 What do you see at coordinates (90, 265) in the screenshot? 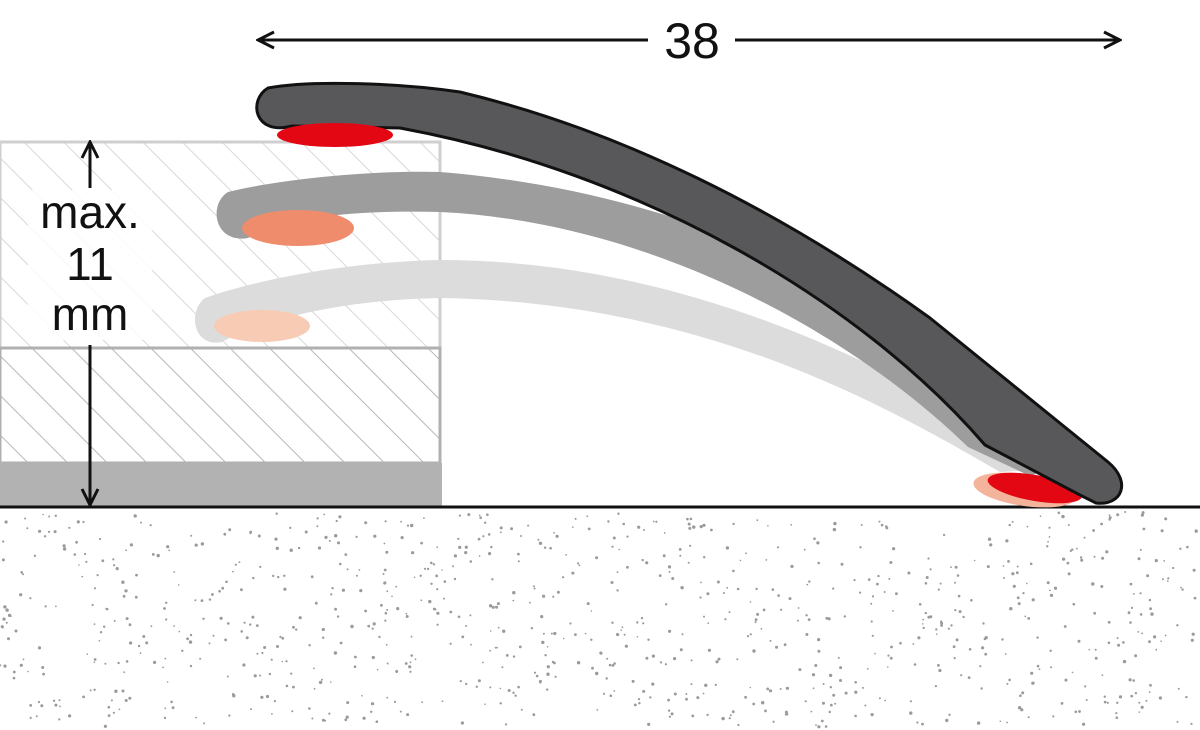
I see `height-label-bg` at bounding box center [90, 265].